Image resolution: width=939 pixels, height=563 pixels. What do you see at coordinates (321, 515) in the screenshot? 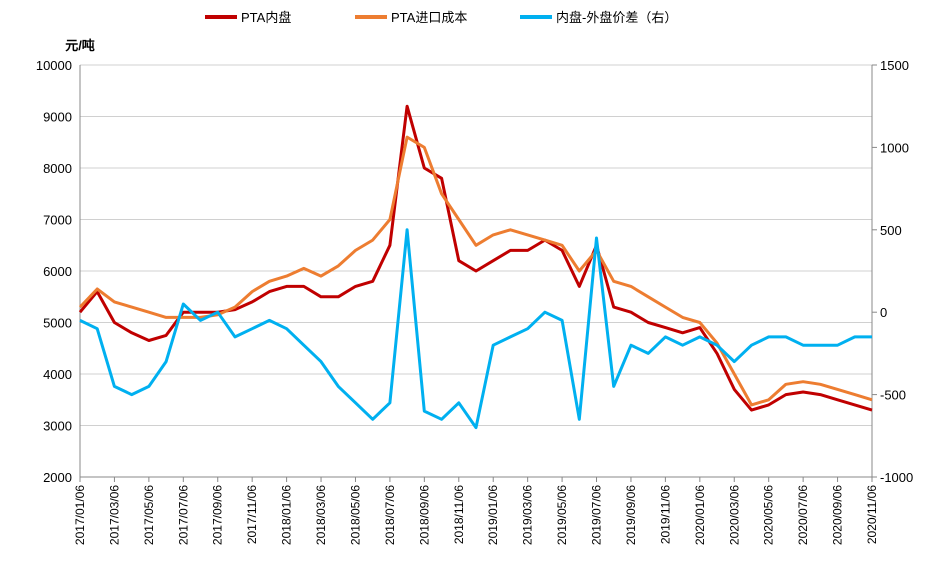
I see `x-tick-label: 2018/03/06` at bounding box center [321, 515].